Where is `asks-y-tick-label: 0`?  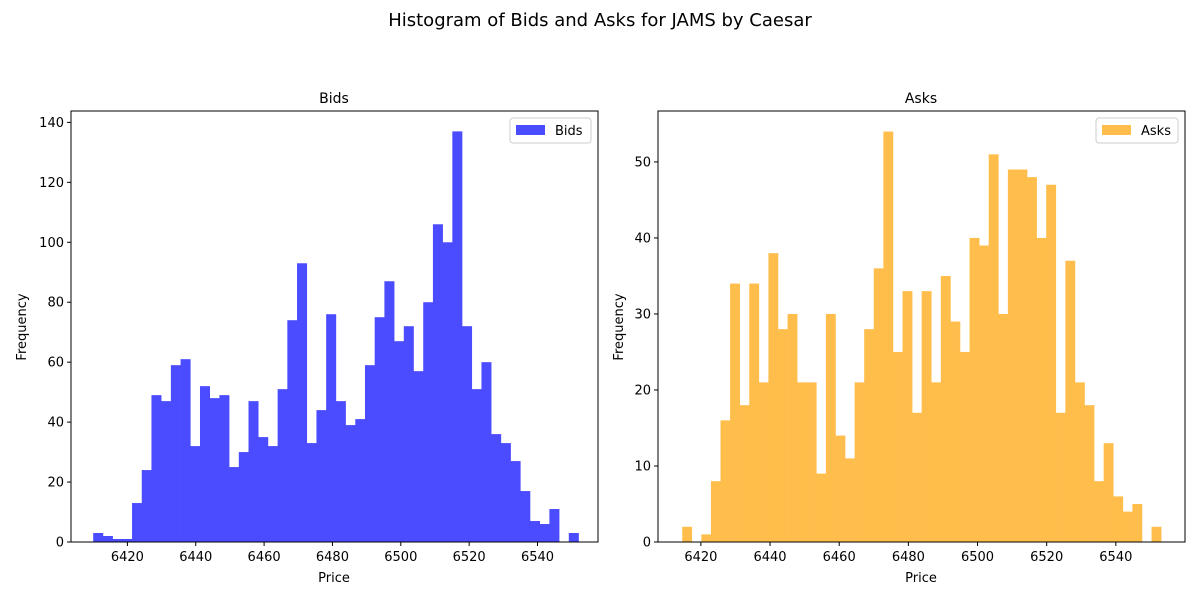 asks-y-tick-label: 0 is located at coordinates (647, 543).